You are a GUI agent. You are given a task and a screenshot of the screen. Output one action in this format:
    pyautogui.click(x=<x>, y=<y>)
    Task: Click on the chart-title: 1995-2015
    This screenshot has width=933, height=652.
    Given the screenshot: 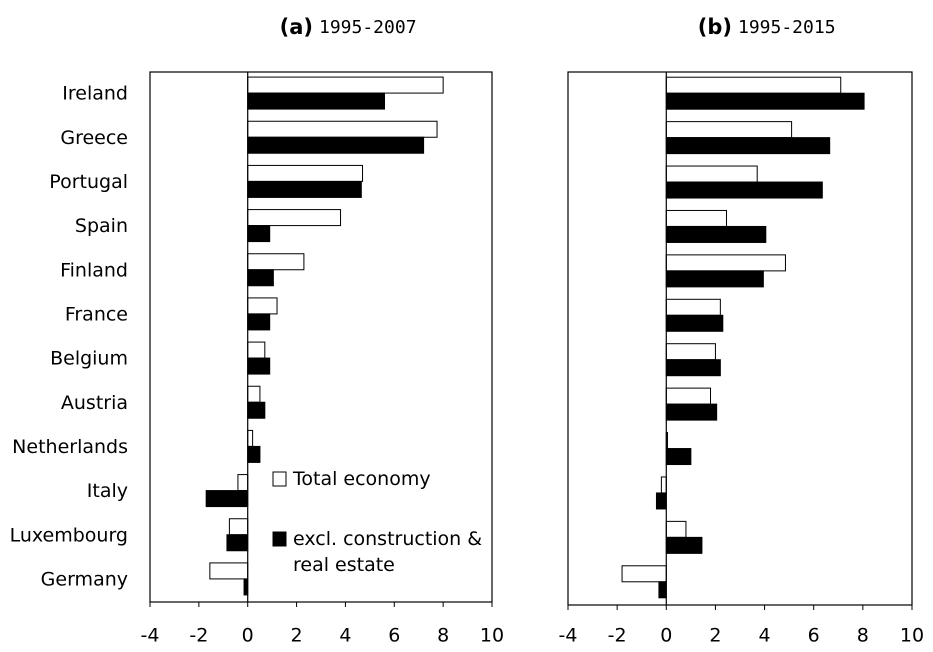 What is the action you would take?
    pyautogui.click(x=787, y=27)
    